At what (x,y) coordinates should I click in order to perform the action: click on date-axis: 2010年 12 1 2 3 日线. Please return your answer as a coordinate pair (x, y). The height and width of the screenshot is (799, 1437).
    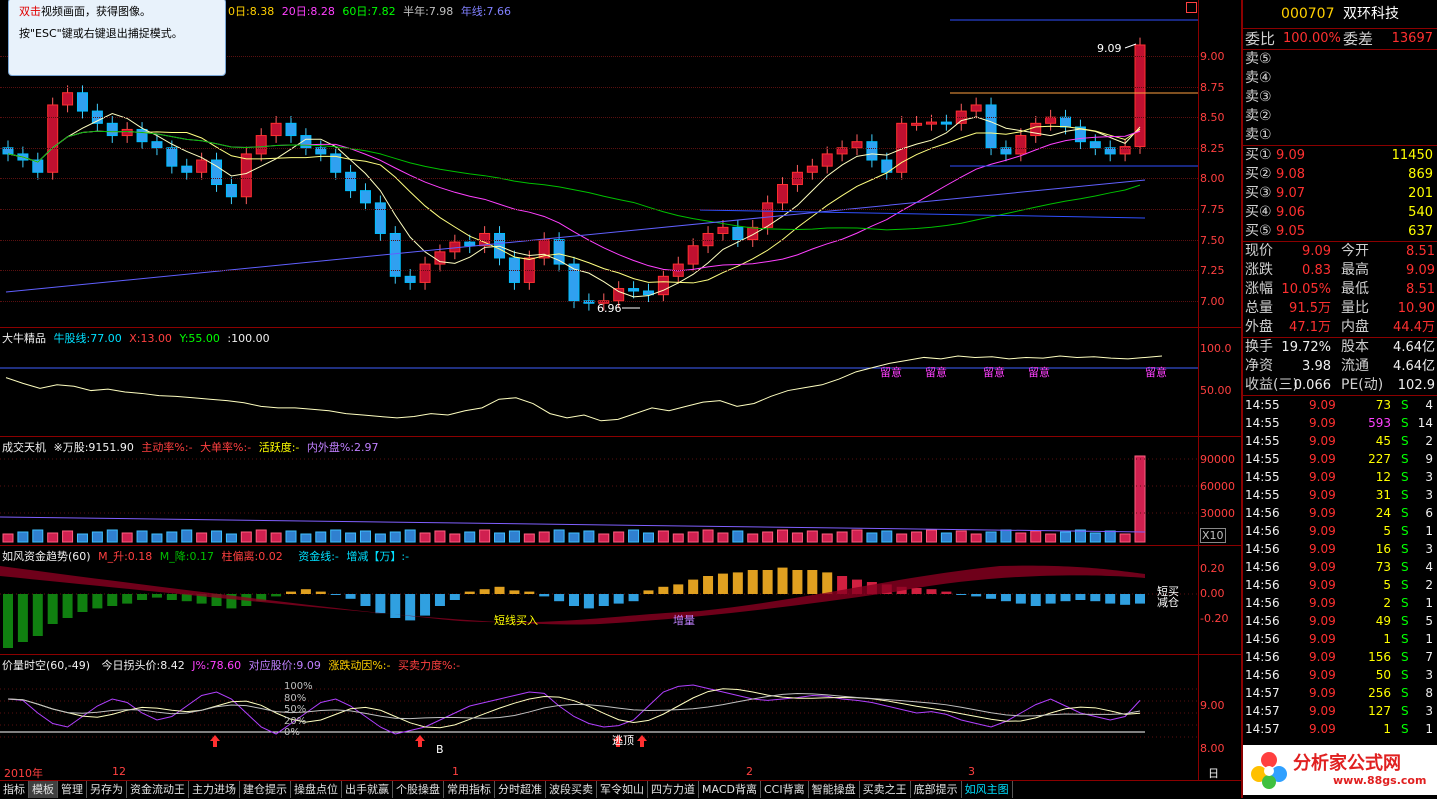
    Looking at the image, I should click on (609, 780).